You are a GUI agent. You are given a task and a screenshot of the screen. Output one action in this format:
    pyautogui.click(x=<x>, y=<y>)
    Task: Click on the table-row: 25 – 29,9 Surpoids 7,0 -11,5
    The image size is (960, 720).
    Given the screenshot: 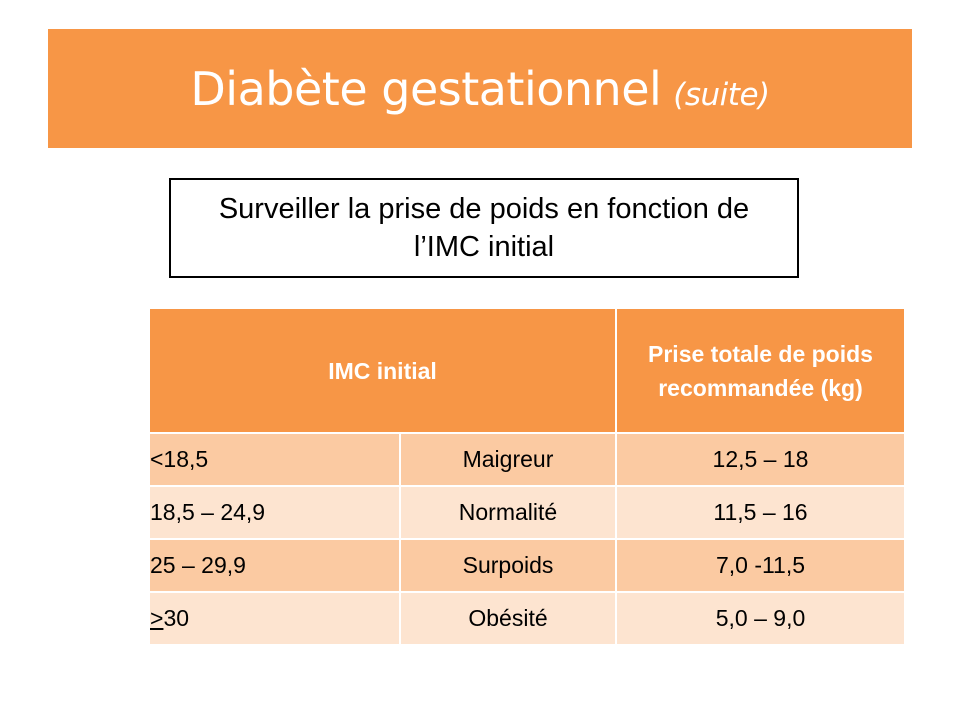 What is the action you would take?
    pyautogui.click(x=527, y=565)
    